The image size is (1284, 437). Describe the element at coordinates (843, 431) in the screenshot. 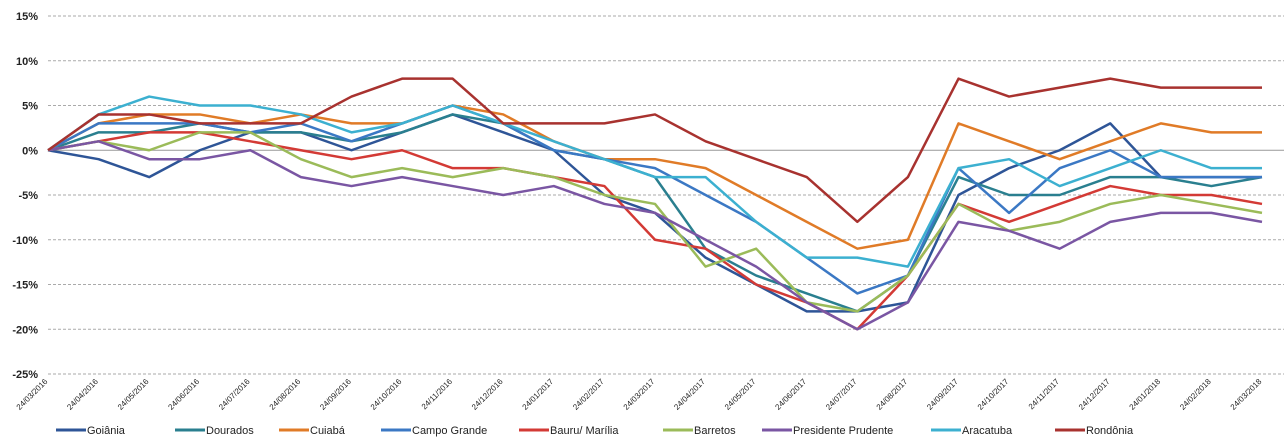

I see `legend-label: Presidente Prudente` at that location.